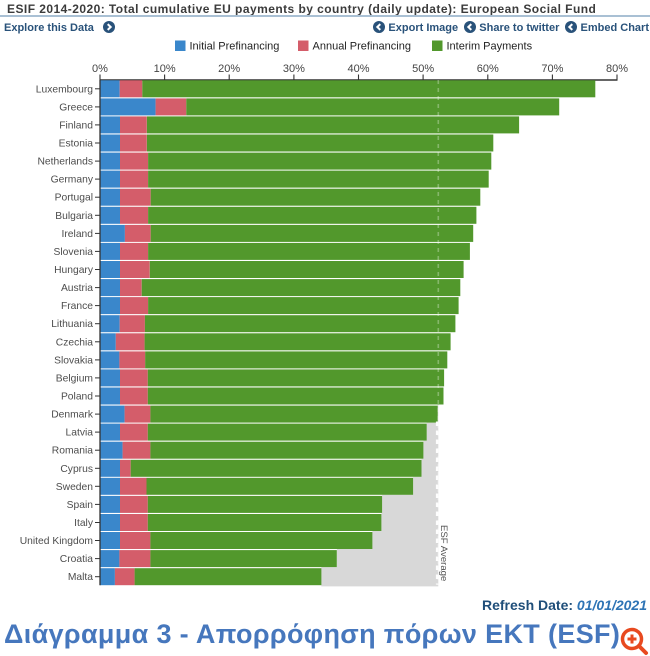 The image size is (650, 656). What do you see at coordinates (78, 234) in the screenshot?
I see `svg-text: Ireland` at bounding box center [78, 234].